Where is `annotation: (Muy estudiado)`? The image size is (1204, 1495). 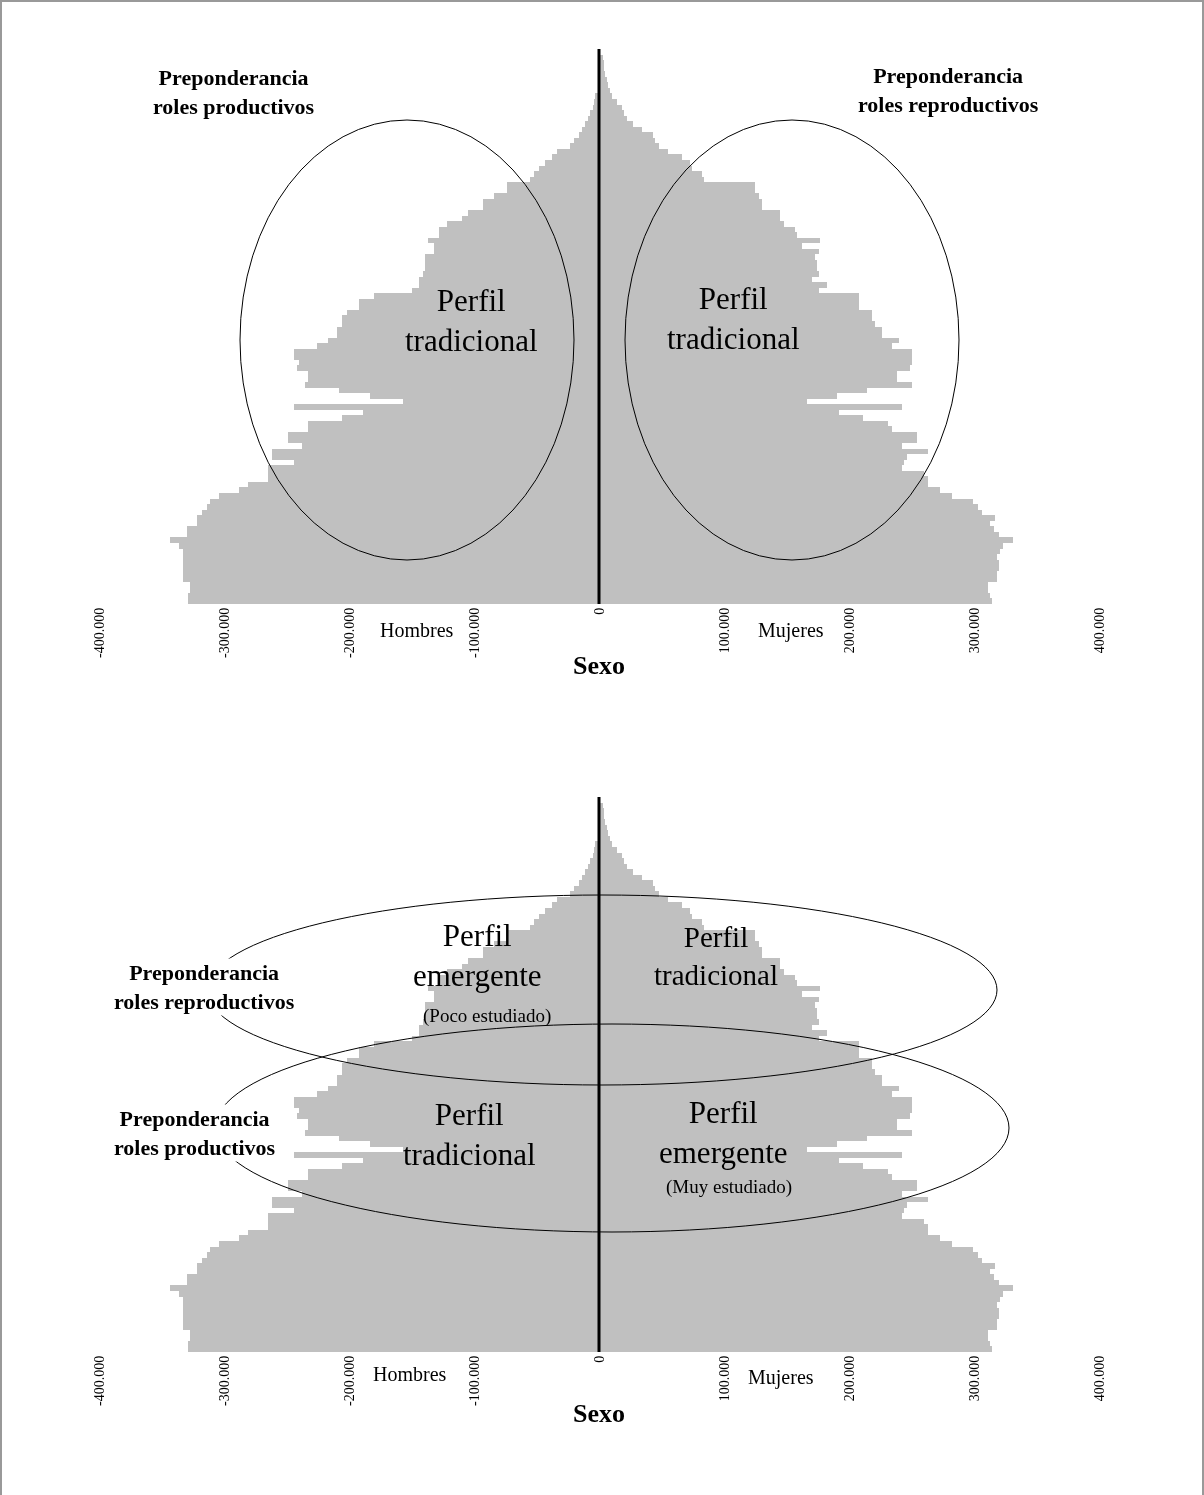
annotation: (Muy estudiado) is located at coordinates (729, 1187).